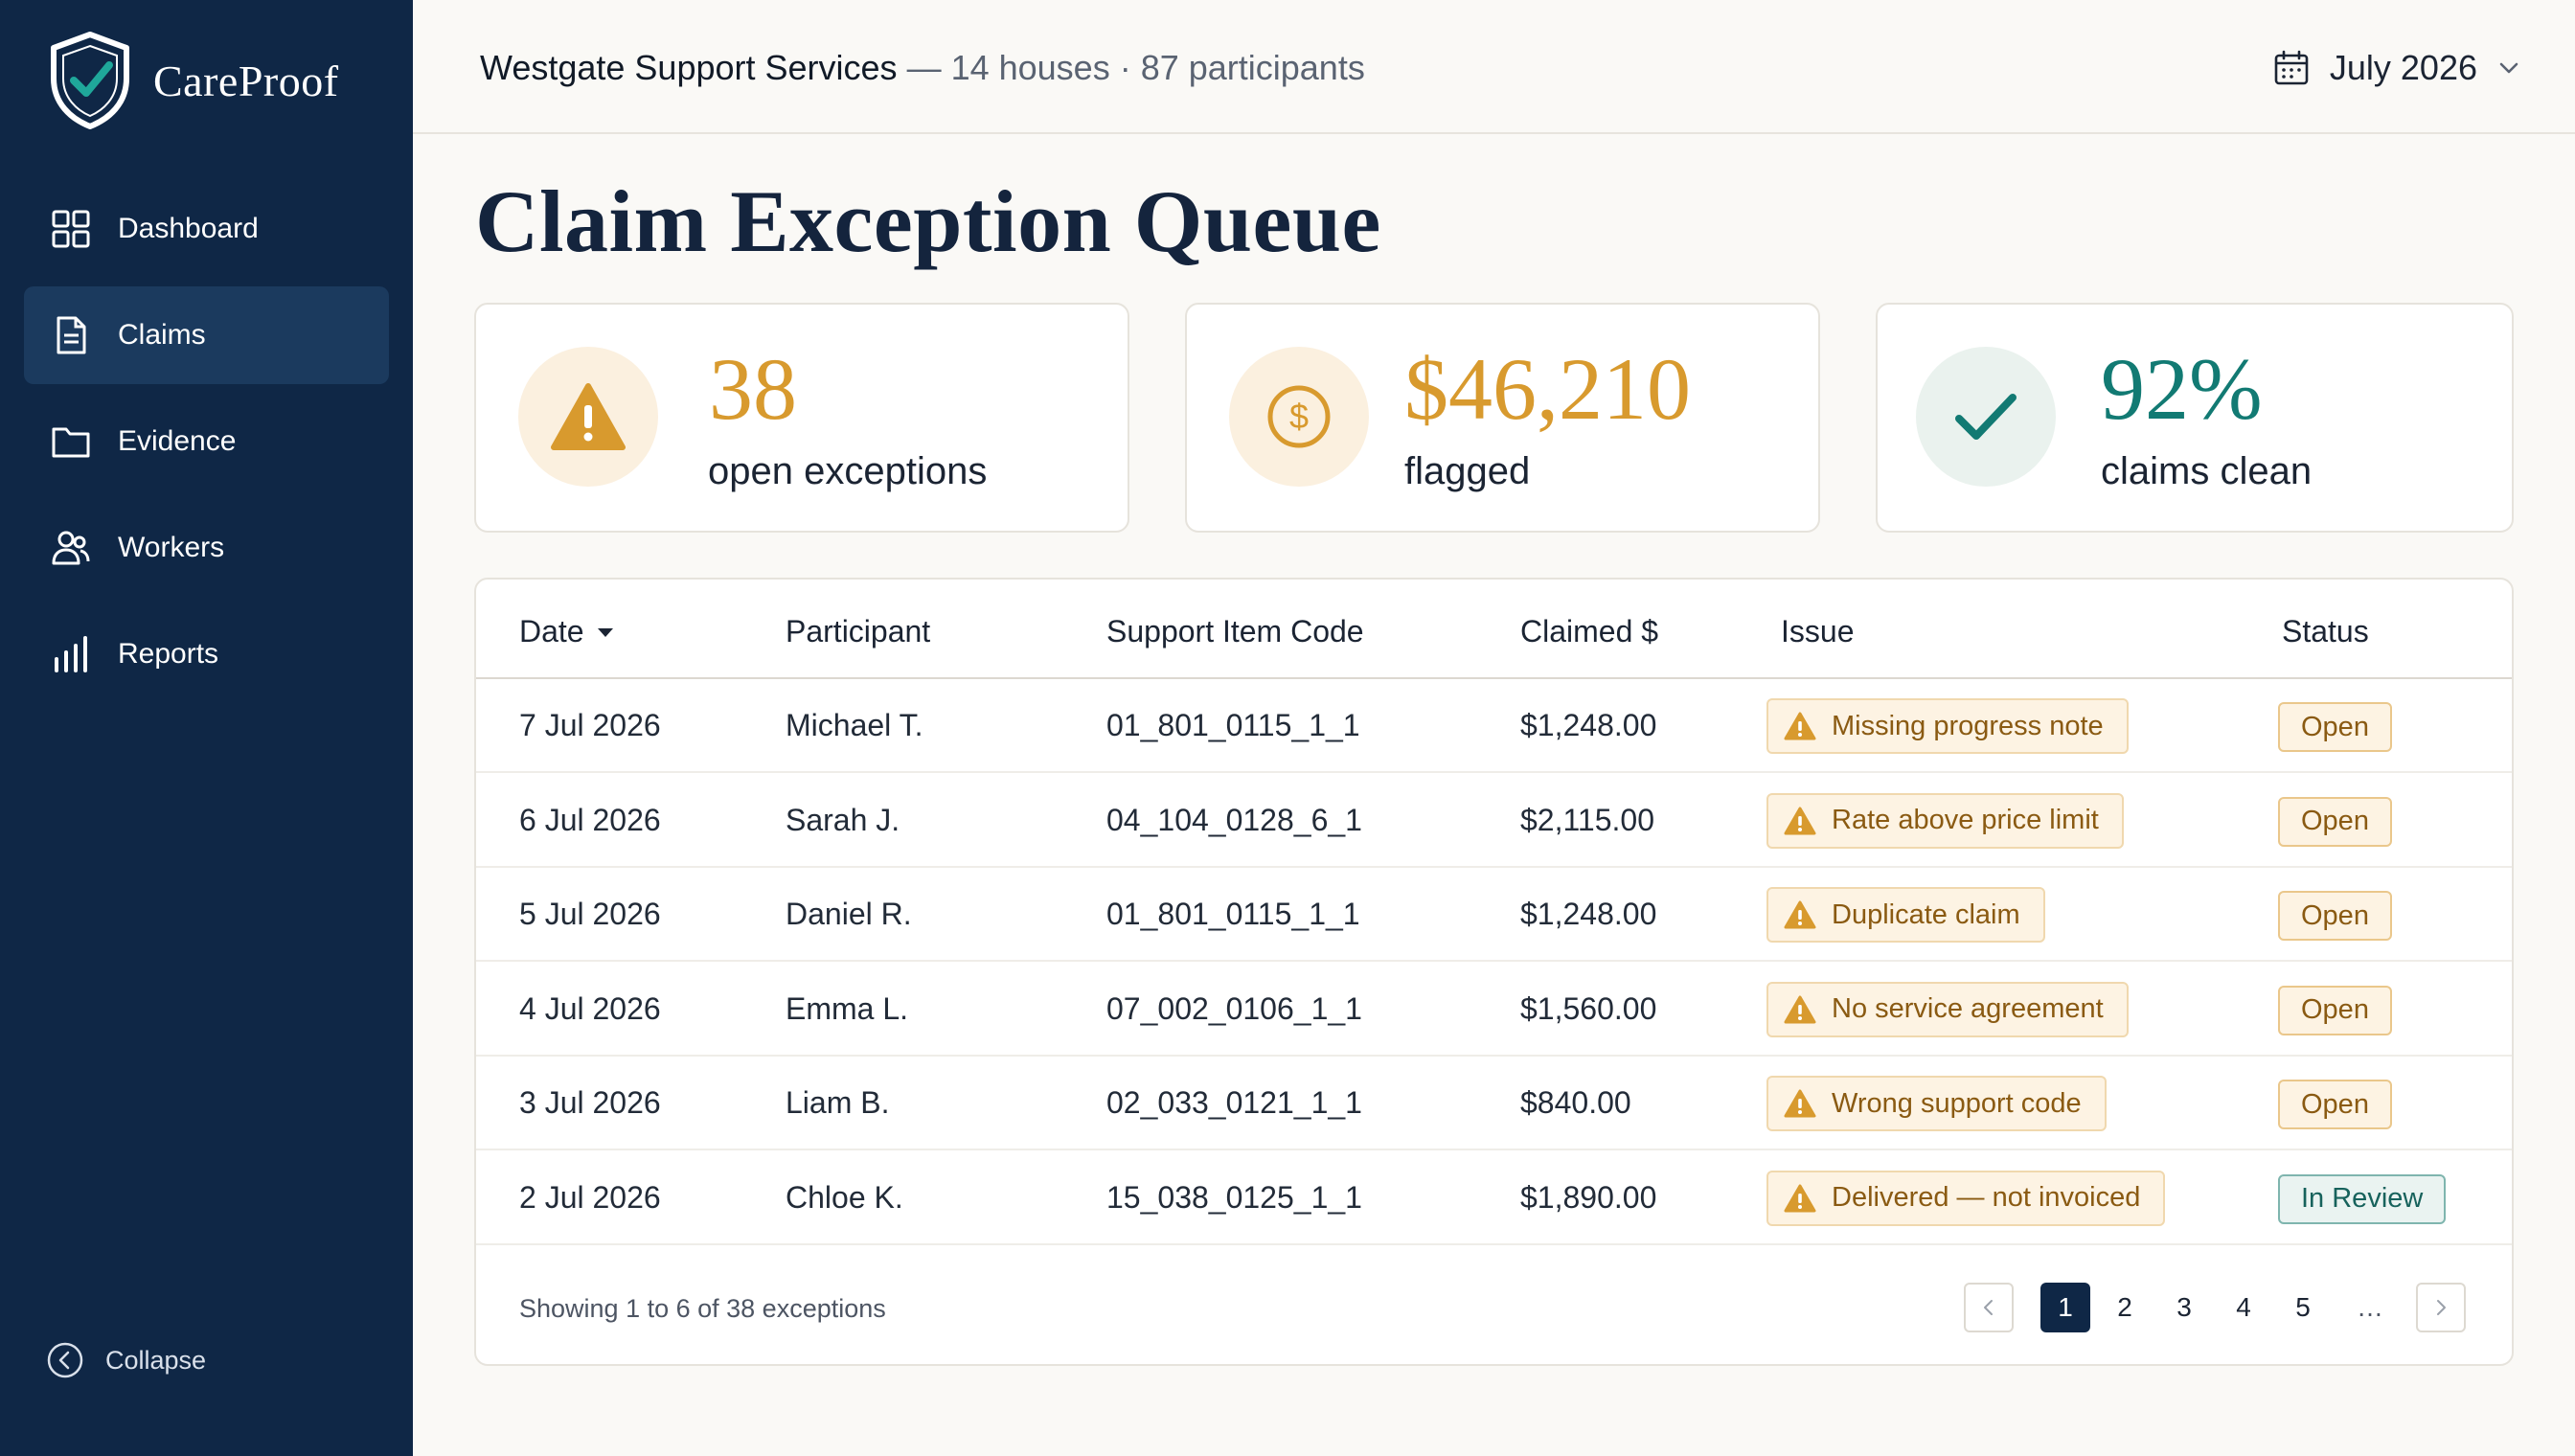 Image resolution: width=2575 pixels, height=1456 pixels. I want to click on previous-page-button, so click(1989, 1308).